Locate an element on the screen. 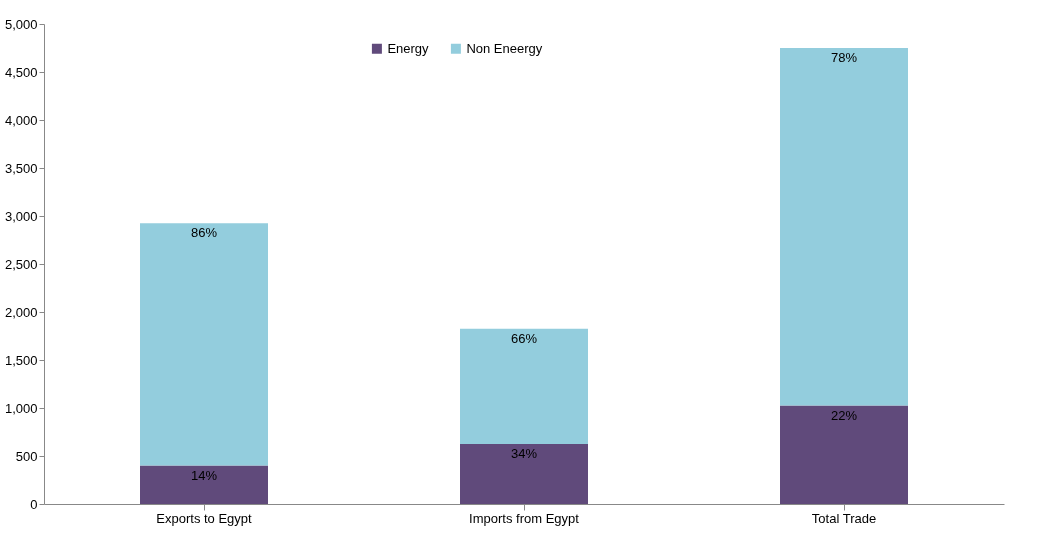  annotation: 22% is located at coordinates (844, 415).